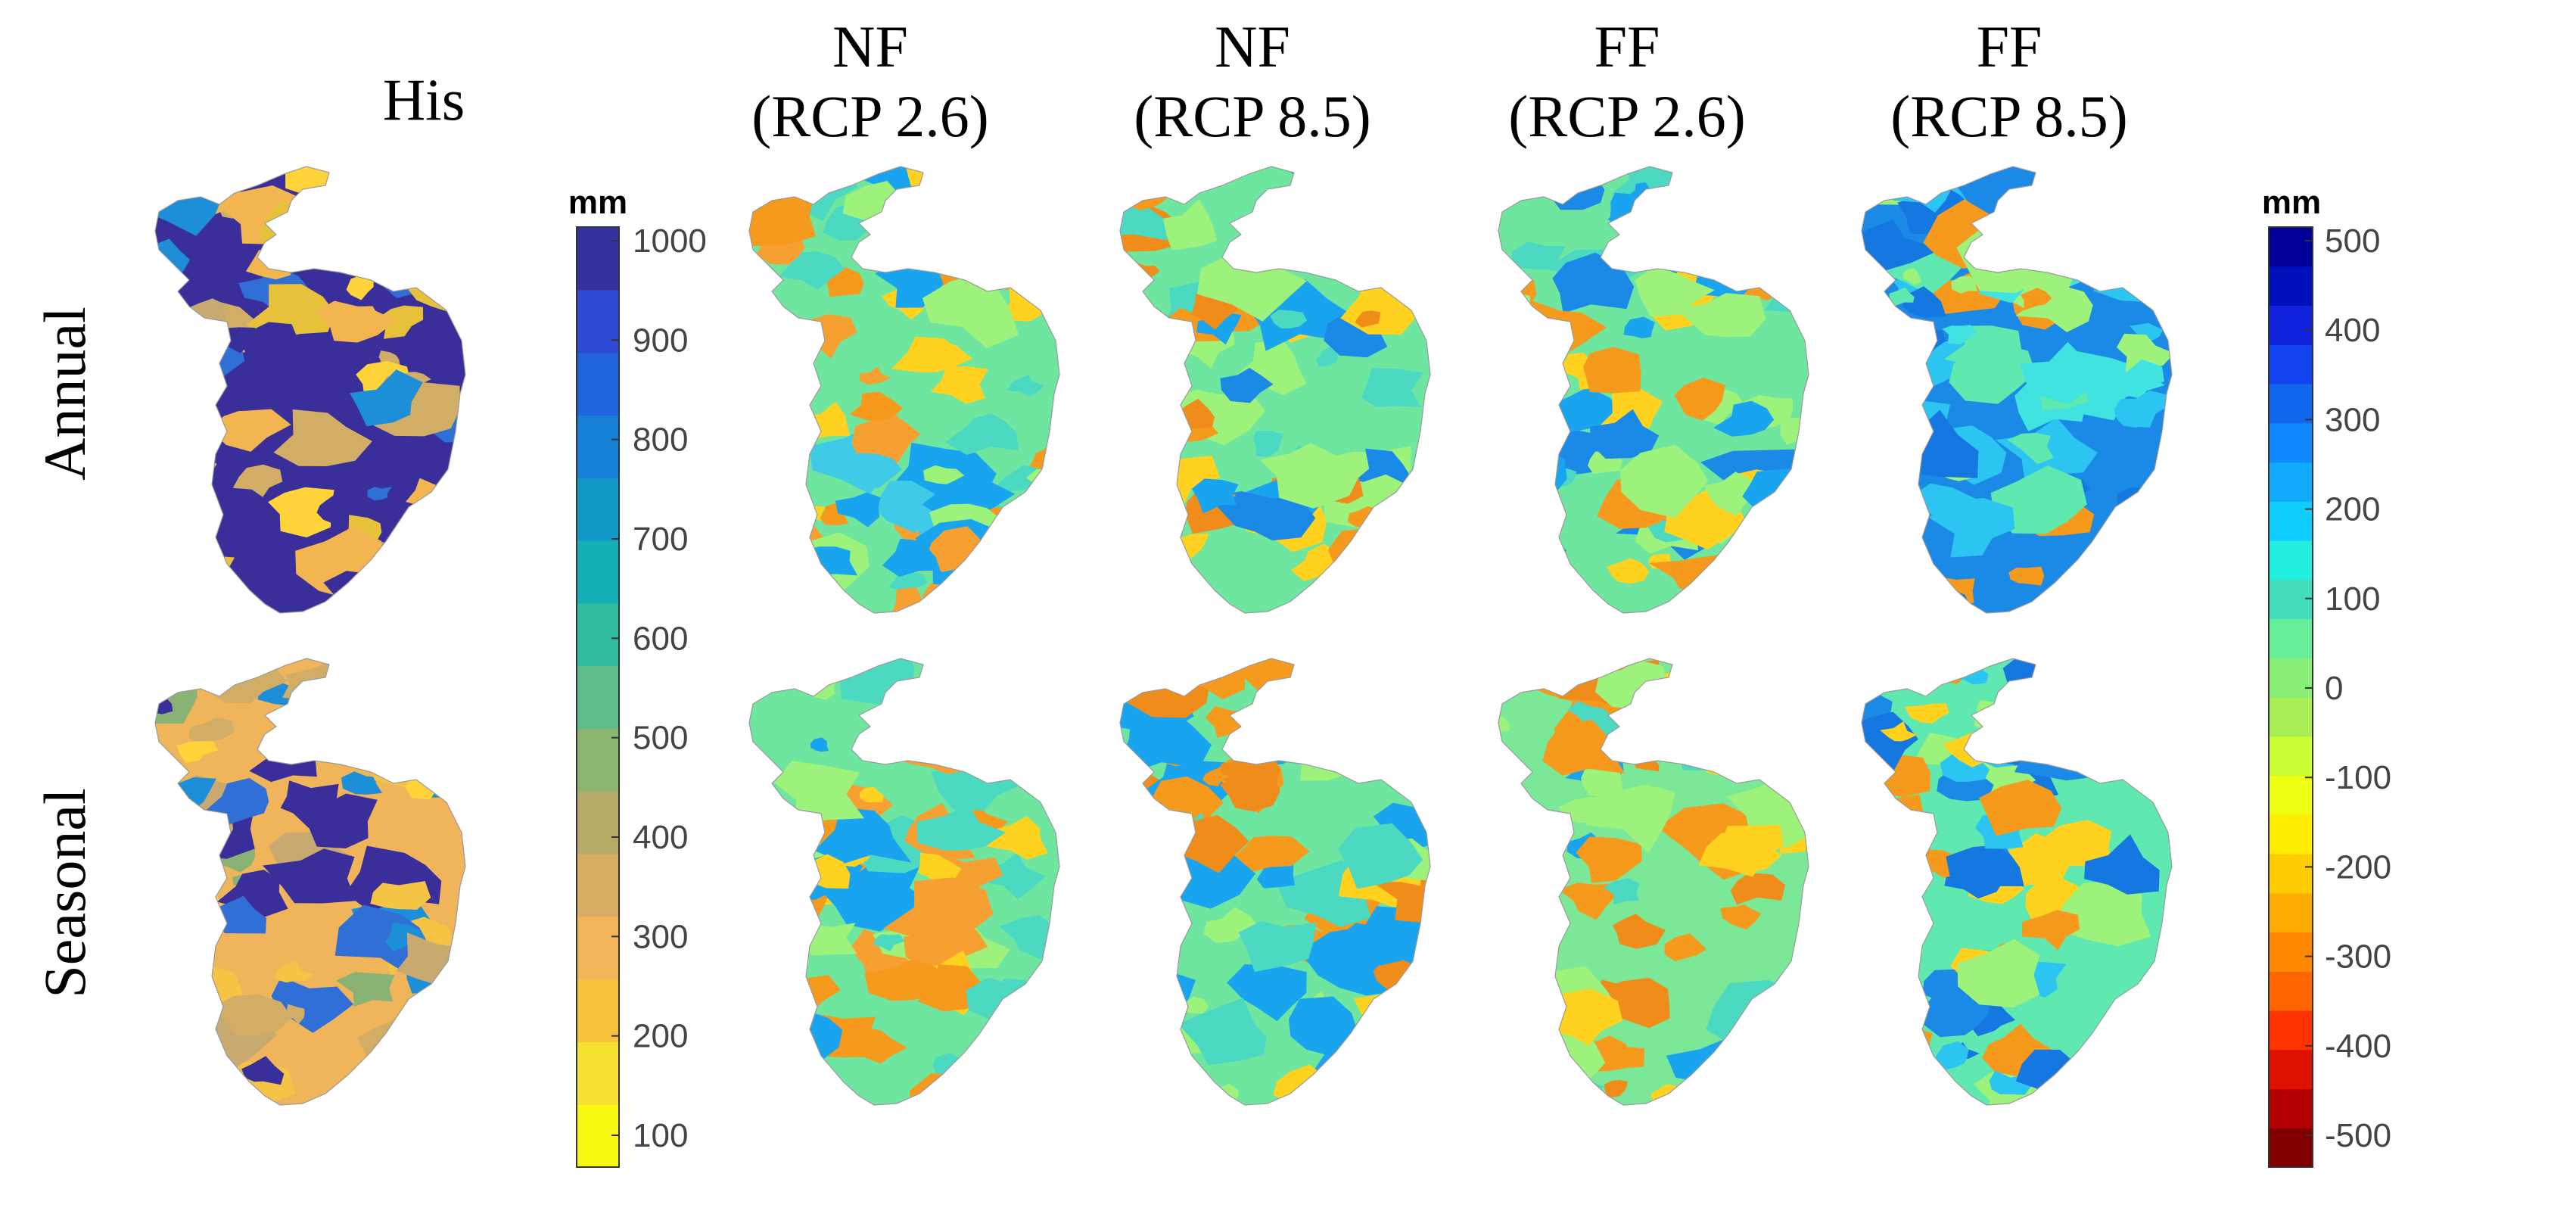  Describe the element at coordinates (660, 638) in the screenshot. I see `colorbar-tick-label: 600` at that location.